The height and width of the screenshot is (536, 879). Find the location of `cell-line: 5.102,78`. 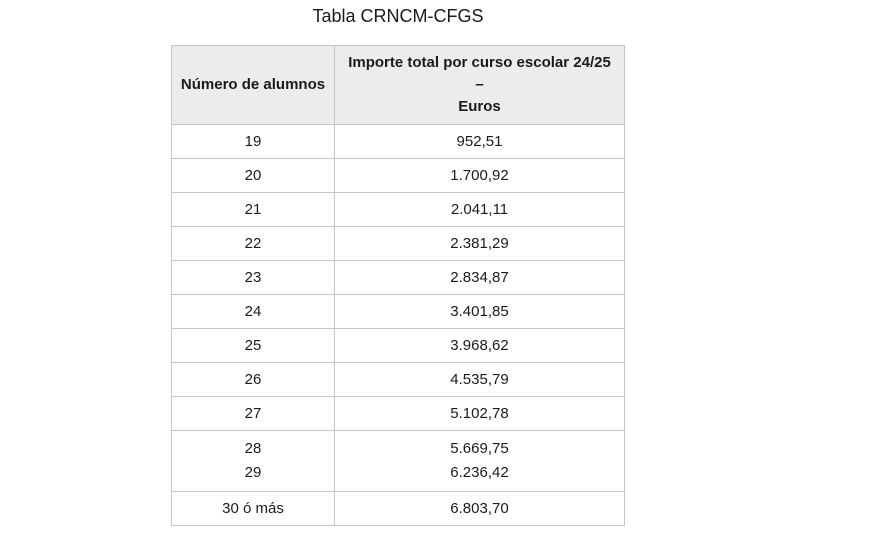

cell-line: 5.102,78 is located at coordinates (479, 413).